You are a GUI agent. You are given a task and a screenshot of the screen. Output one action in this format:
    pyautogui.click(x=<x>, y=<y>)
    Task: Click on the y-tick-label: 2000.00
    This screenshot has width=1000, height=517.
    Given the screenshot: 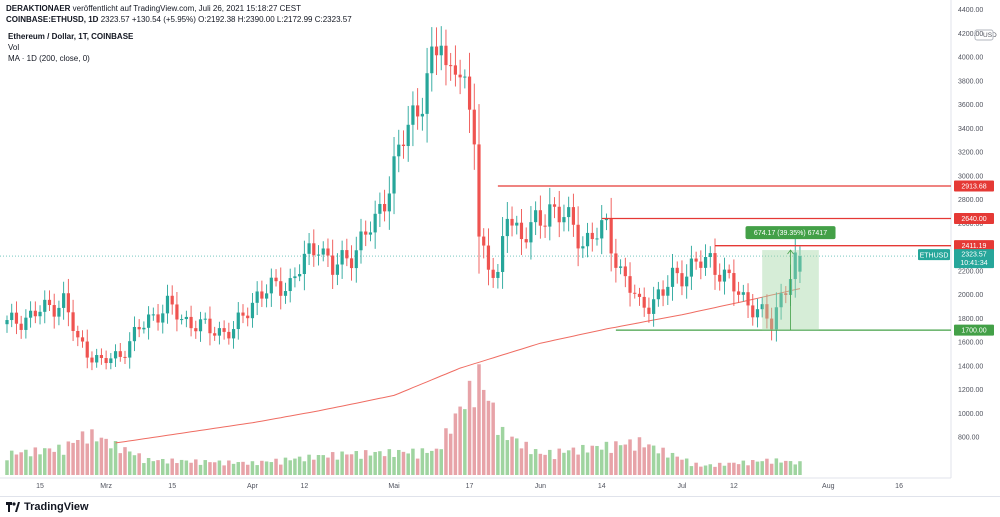 What is the action you would take?
    pyautogui.click(x=970, y=295)
    